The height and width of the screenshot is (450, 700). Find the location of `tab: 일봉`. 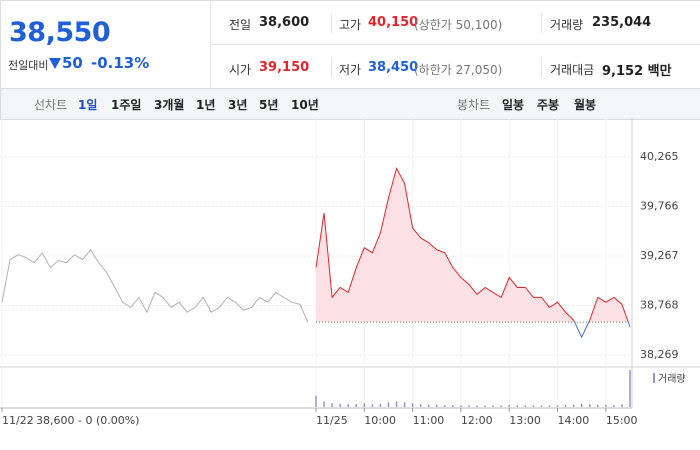

tab: 일봉 is located at coordinates (513, 105).